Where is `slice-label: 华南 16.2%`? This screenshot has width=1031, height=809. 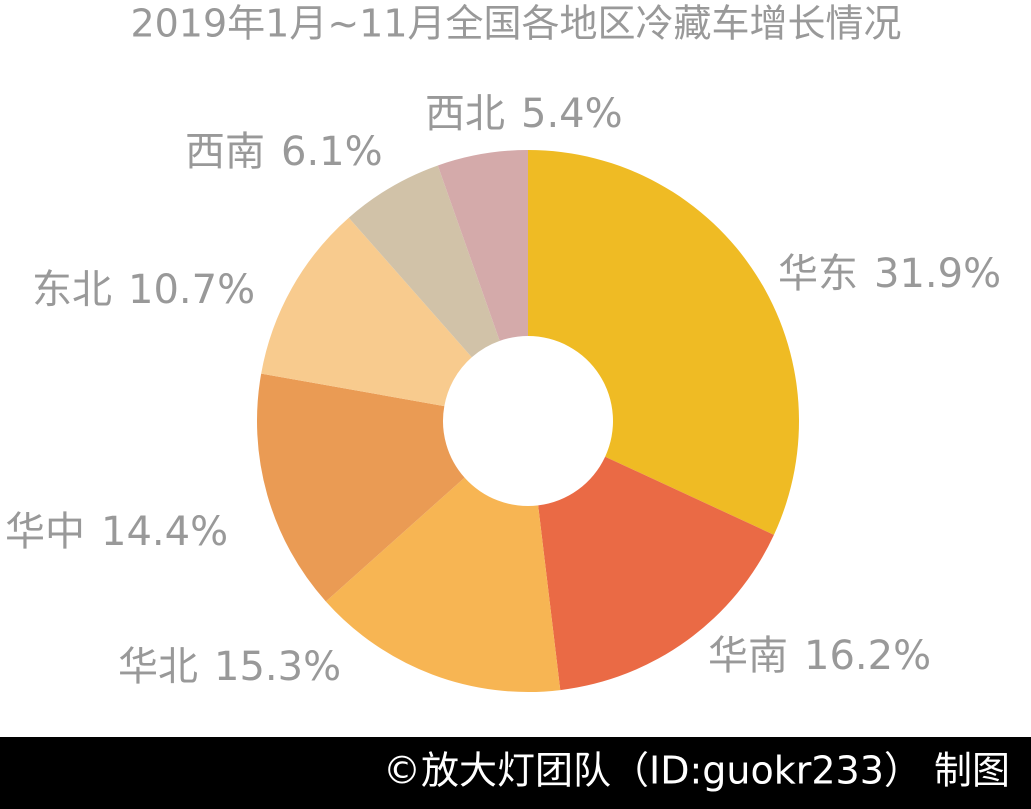 slice-label: 华南 16.2% is located at coordinates (819, 656).